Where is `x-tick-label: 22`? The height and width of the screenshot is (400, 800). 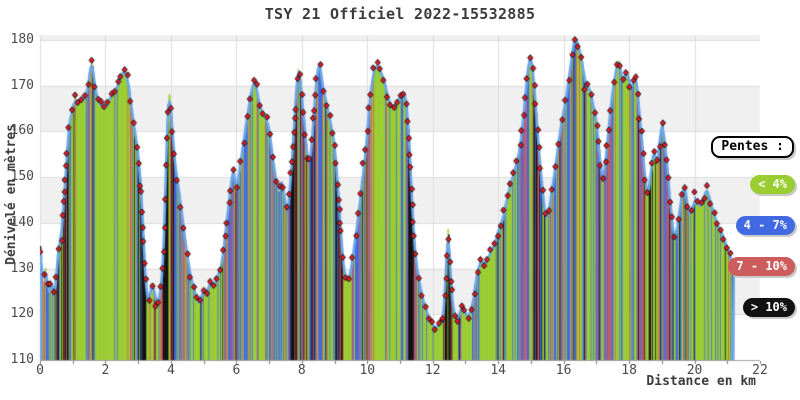
x-tick-label: 22 is located at coordinates (760, 370).